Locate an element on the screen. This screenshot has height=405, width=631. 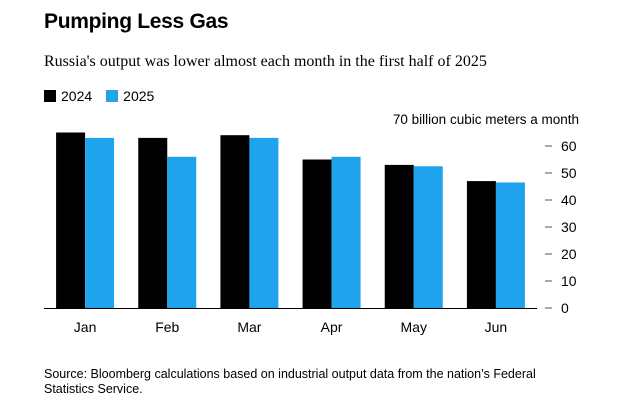
legend-item-2024: 2024 is located at coordinates (68, 96).